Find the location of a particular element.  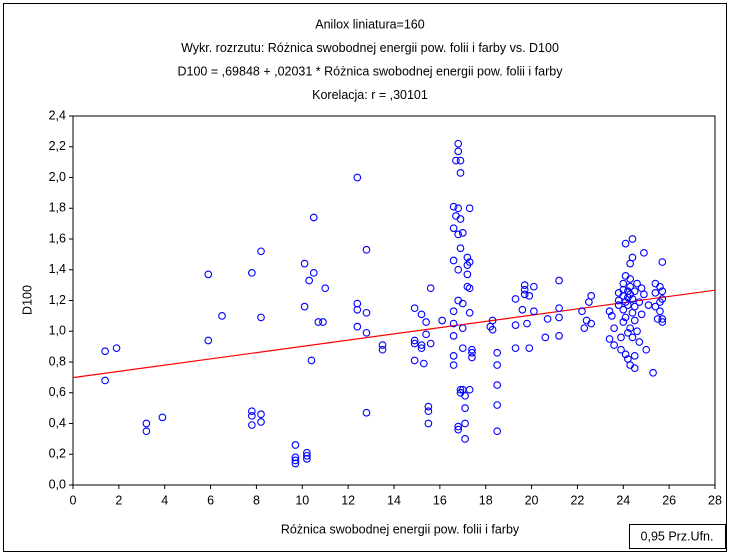

y-tick-label: 1,2 is located at coordinates (57, 300).